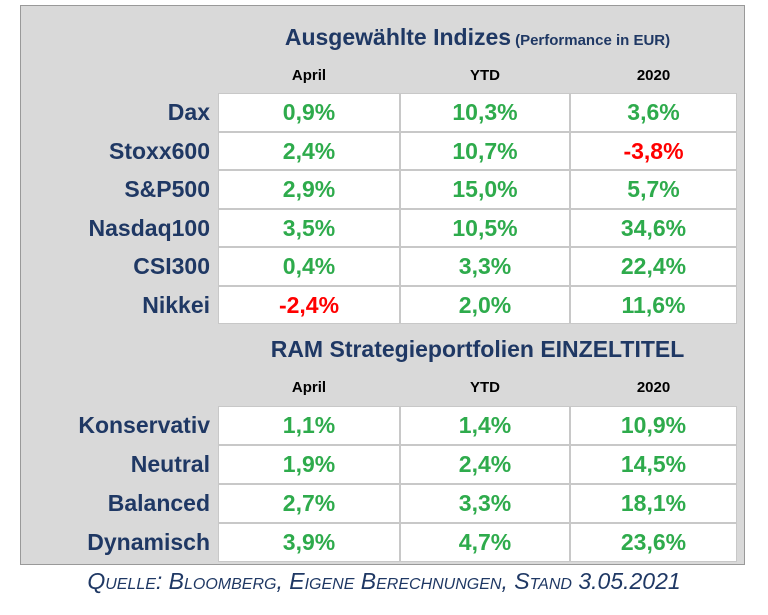 Image resolution: width=768 pixels, height=615 pixels. What do you see at coordinates (144, 425) in the screenshot?
I see `row-label: Konservativ` at bounding box center [144, 425].